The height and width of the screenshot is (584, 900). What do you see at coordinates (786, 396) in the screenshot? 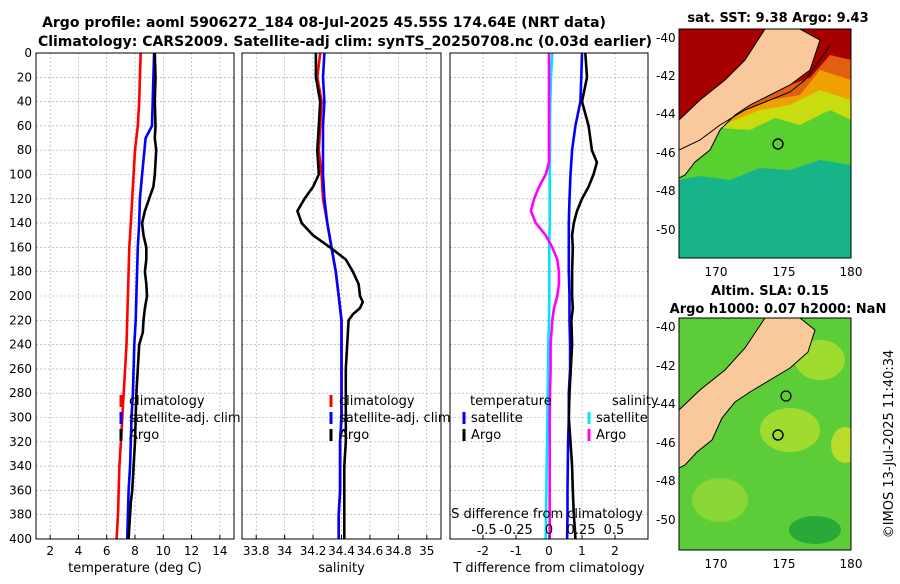
I see `island-outline` at bounding box center [786, 396].